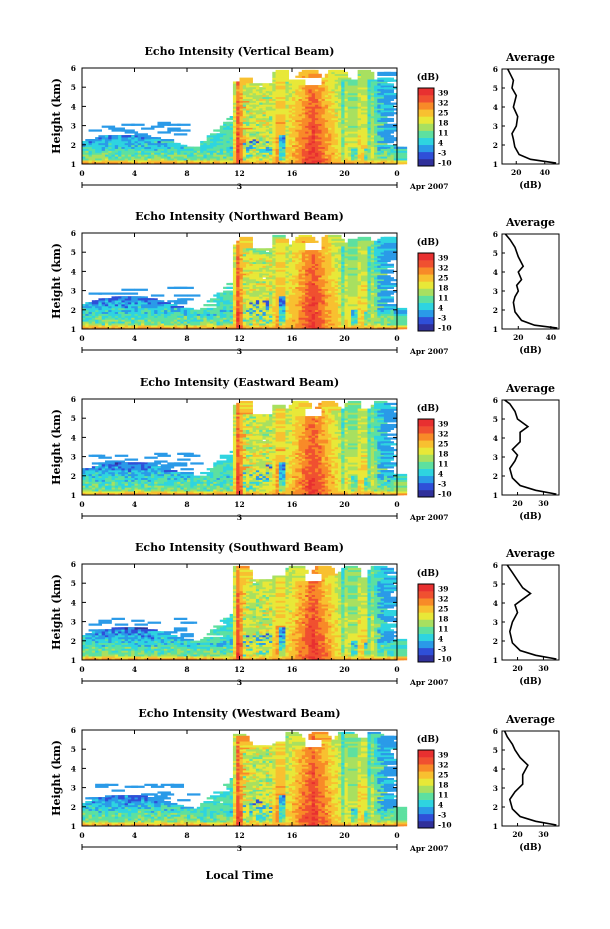 The height and width of the screenshot is (929, 610). Describe the element at coordinates (73, 145) in the screenshot. I see `y-tick-label: 2` at that location.